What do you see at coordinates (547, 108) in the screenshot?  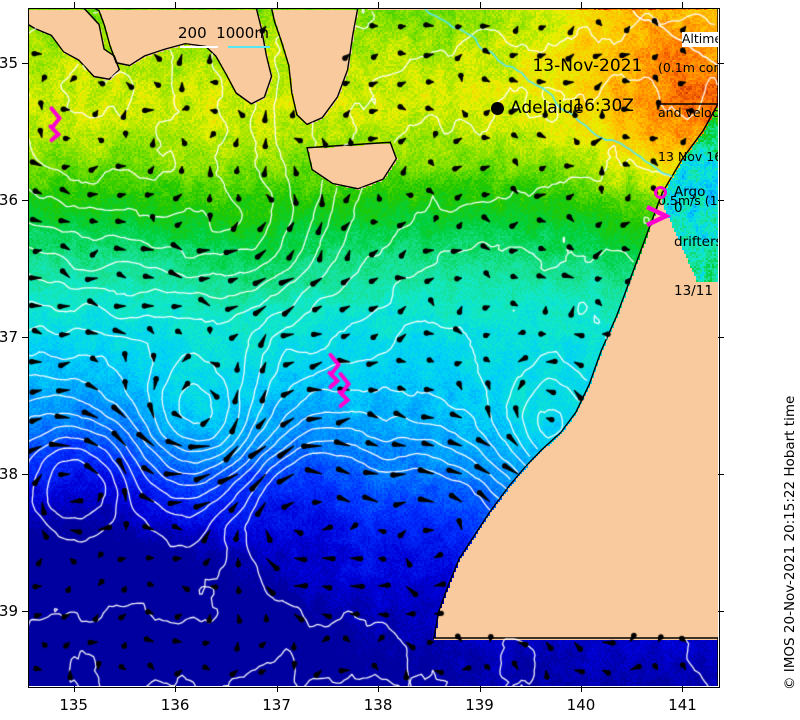 I see `adelaide-city-label: Adelaide` at bounding box center [547, 108].